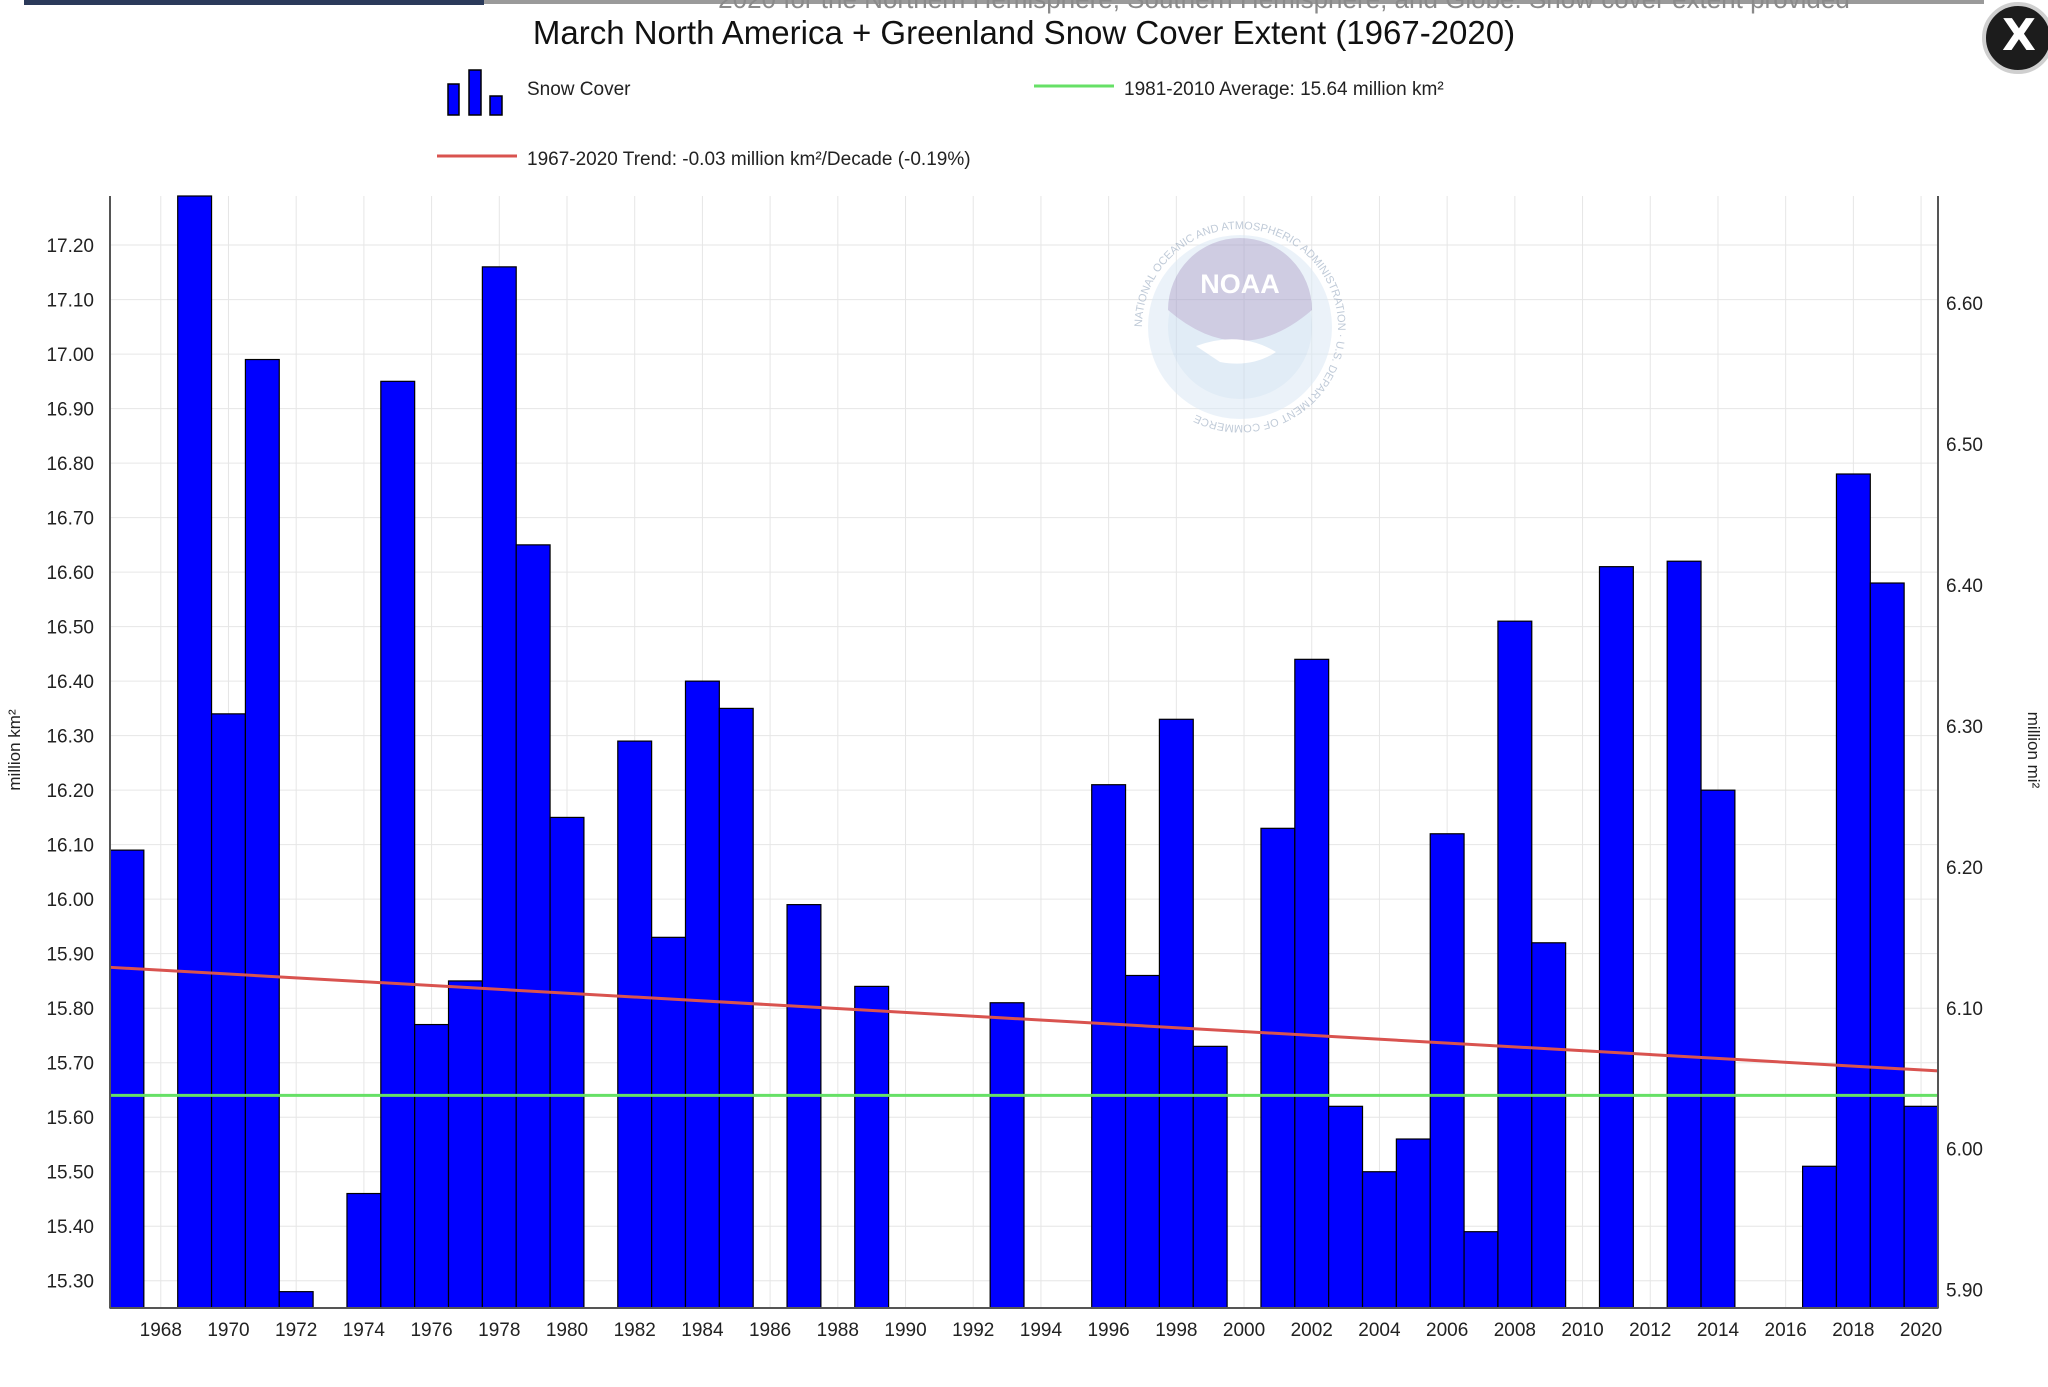 This screenshot has width=2048, height=1387. What do you see at coordinates (1853, 891) in the screenshot?
I see `bar-2018` at bounding box center [1853, 891].